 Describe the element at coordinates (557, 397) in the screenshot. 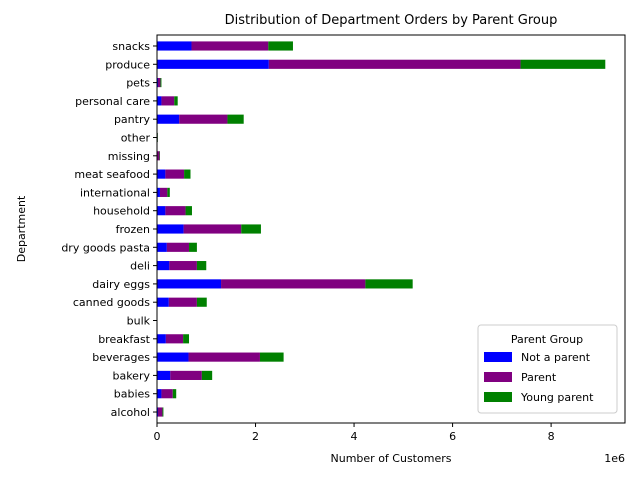

I see `legend-label: Young parent` at that location.